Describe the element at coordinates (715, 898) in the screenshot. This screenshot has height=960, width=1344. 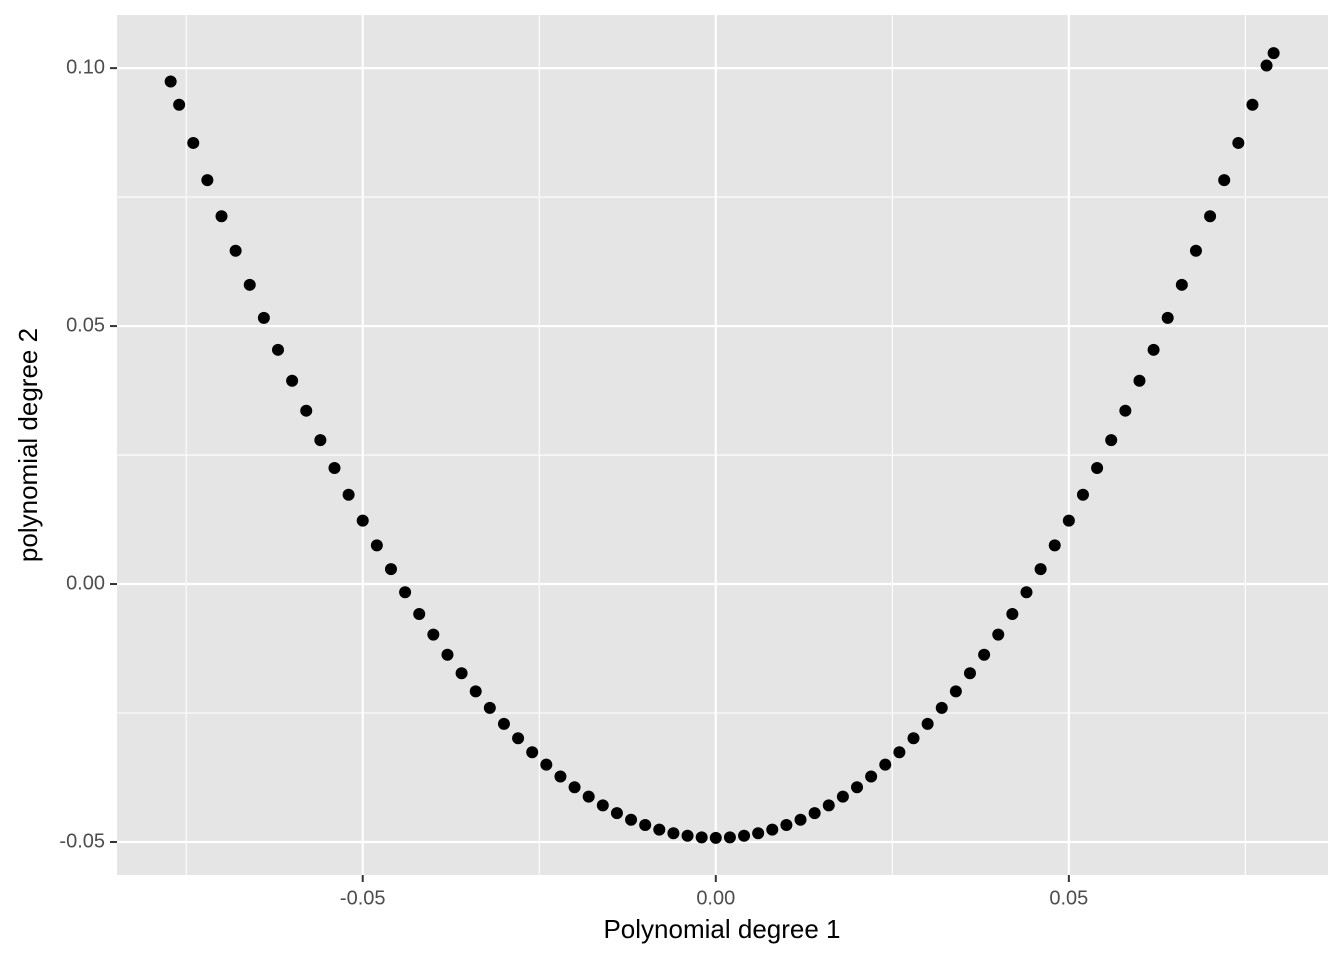
I see `x-tick-label: 0.00` at that location.